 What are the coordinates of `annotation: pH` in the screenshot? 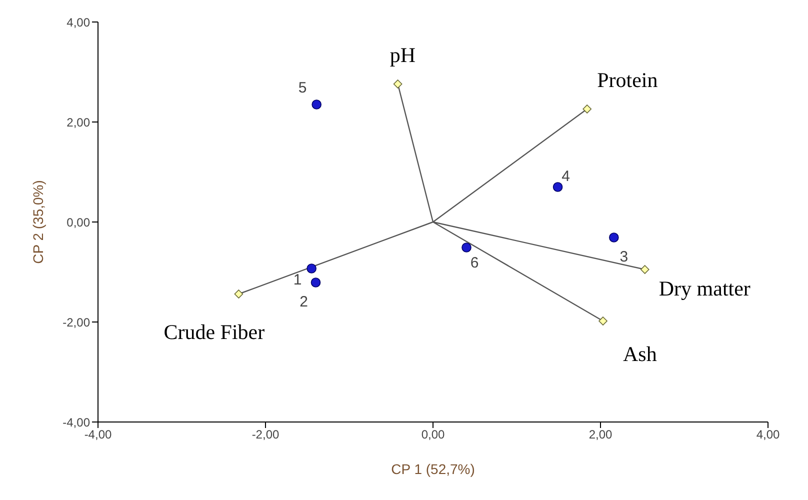 It's located at (403, 55).